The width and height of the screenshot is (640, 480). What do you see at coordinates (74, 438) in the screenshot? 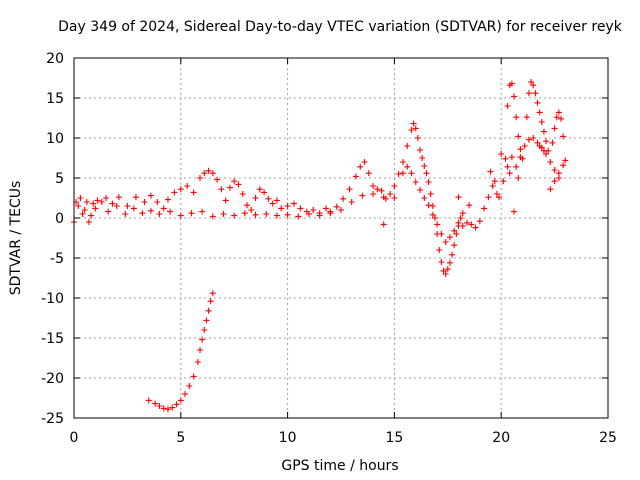
I see `x-tick-label: 0` at bounding box center [74, 438].